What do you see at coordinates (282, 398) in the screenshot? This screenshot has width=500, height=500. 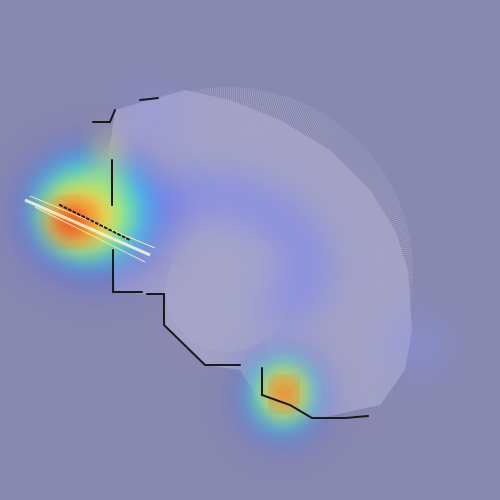 I see `hotspot-bottom` at bounding box center [282, 398].